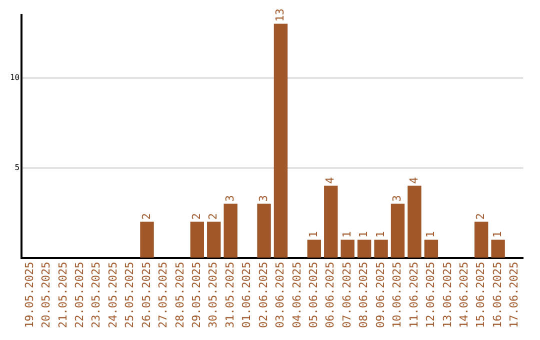 The height and width of the screenshot is (340, 540). I want to click on x-tick-label: 02.06.2025, so click(263, 295).